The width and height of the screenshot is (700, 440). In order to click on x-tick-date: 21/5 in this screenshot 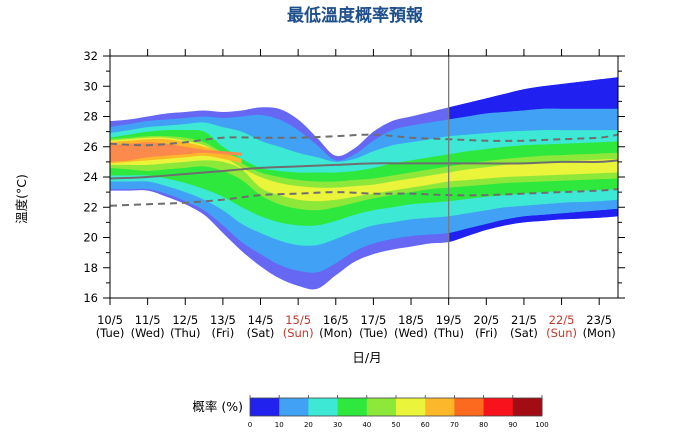, I will do `click(524, 320)`.